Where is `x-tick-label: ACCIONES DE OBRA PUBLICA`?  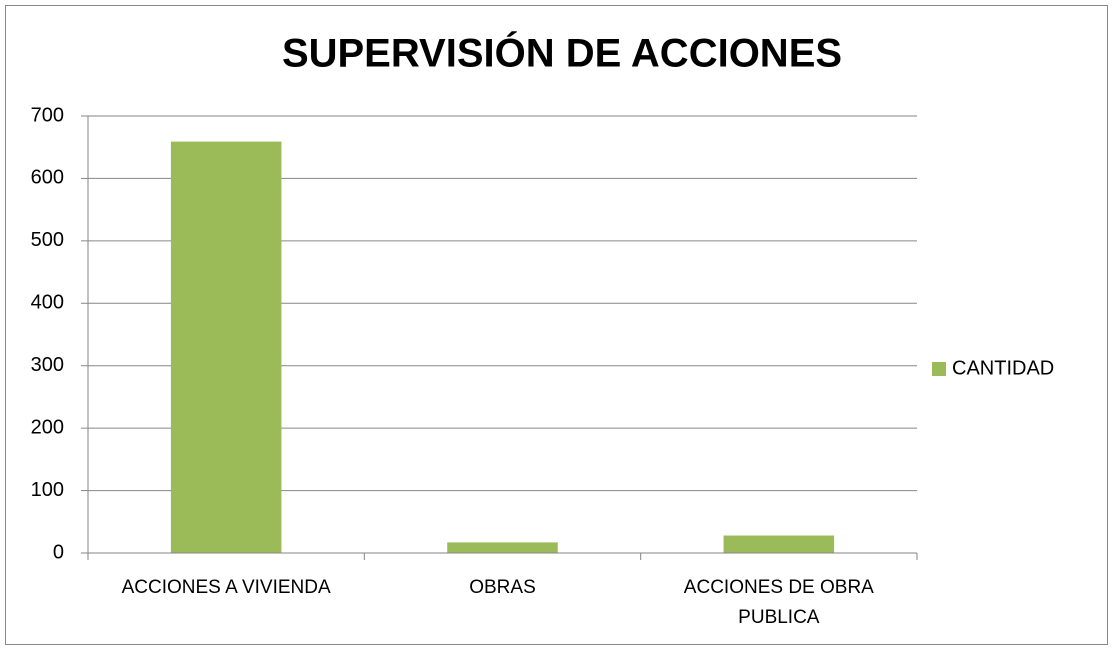
x-tick-label: ACCIONES DE OBRA PUBLICA is located at coordinates (778, 602).